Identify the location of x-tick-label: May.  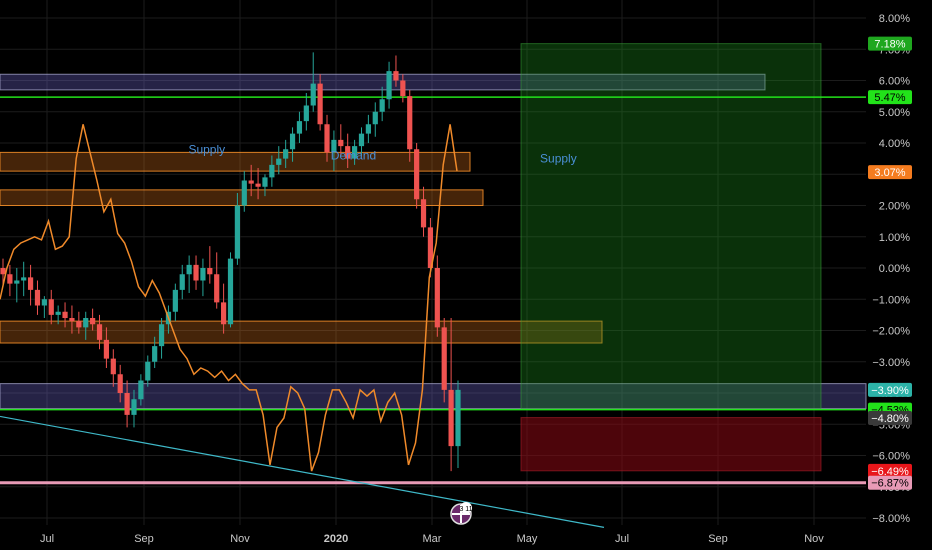
(527, 539).